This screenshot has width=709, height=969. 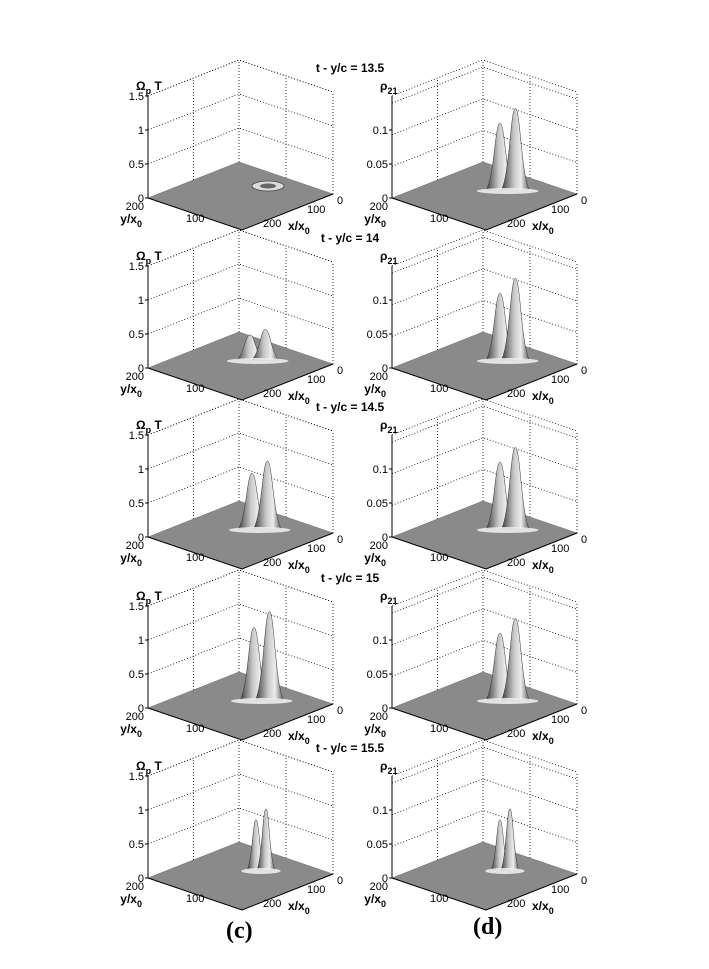 I want to click on z-tick-label: 0.1, so click(x=380, y=811).